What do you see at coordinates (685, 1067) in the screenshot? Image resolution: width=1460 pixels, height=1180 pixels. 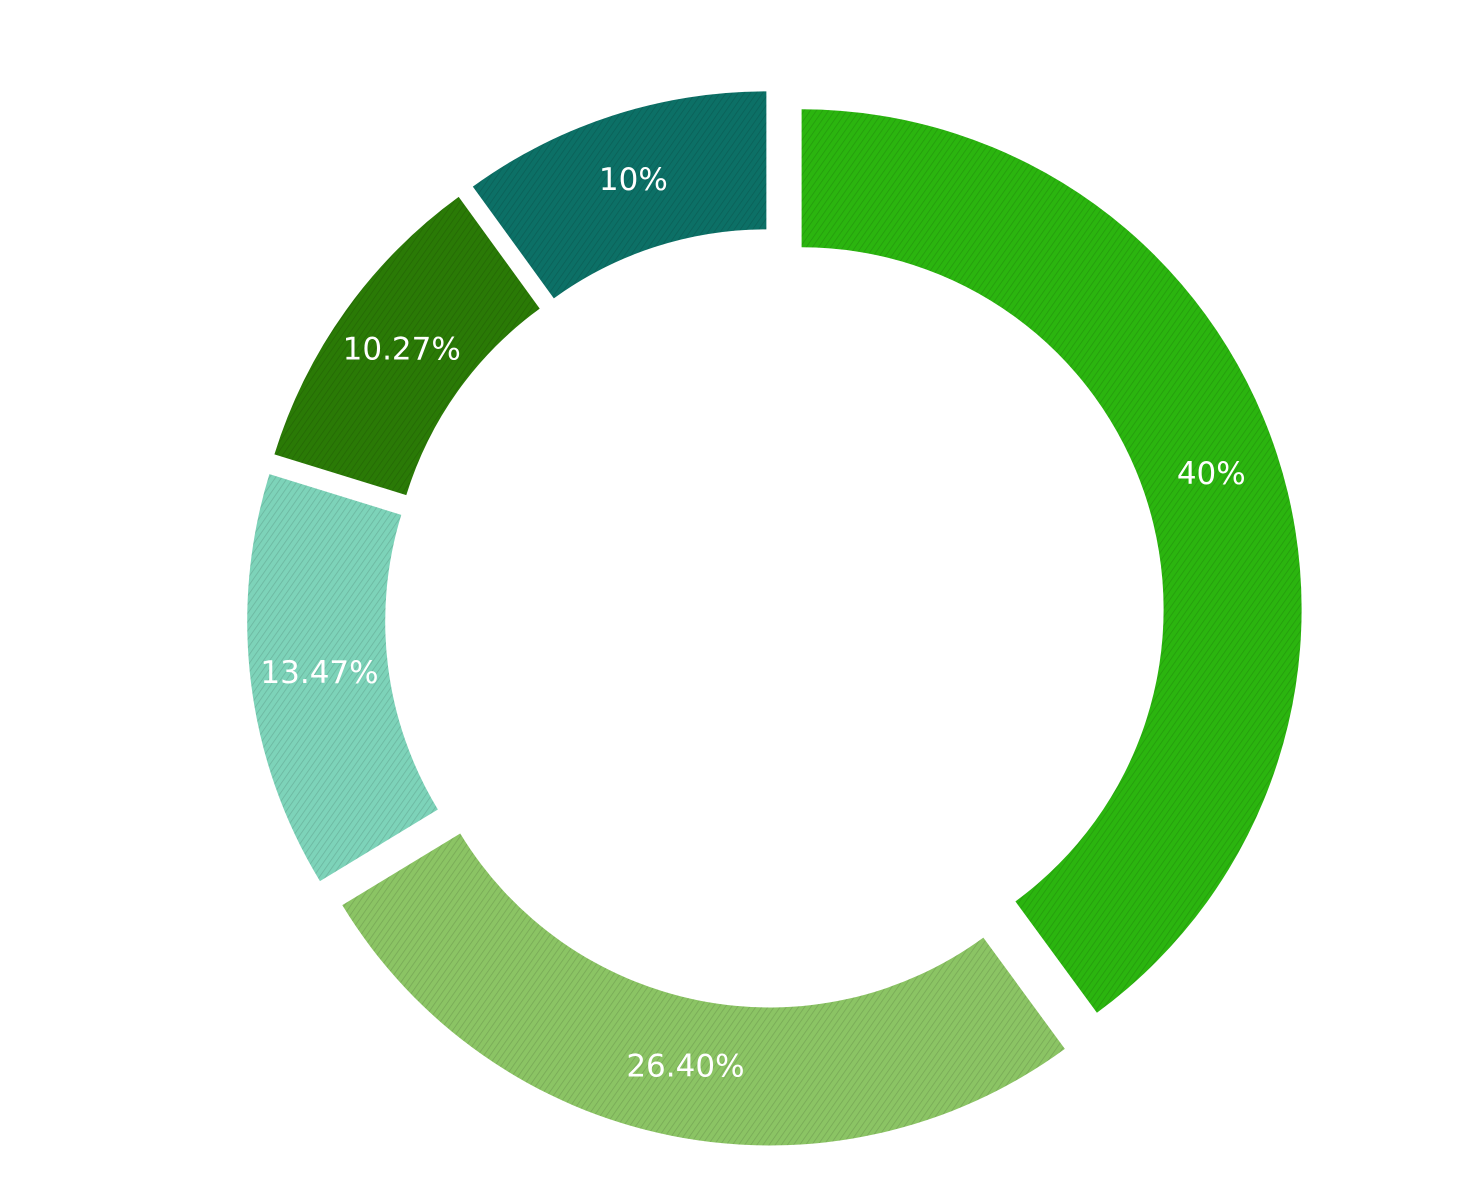 I see `donut-slice-label-2: 26.40%` at bounding box center [685, 1067].